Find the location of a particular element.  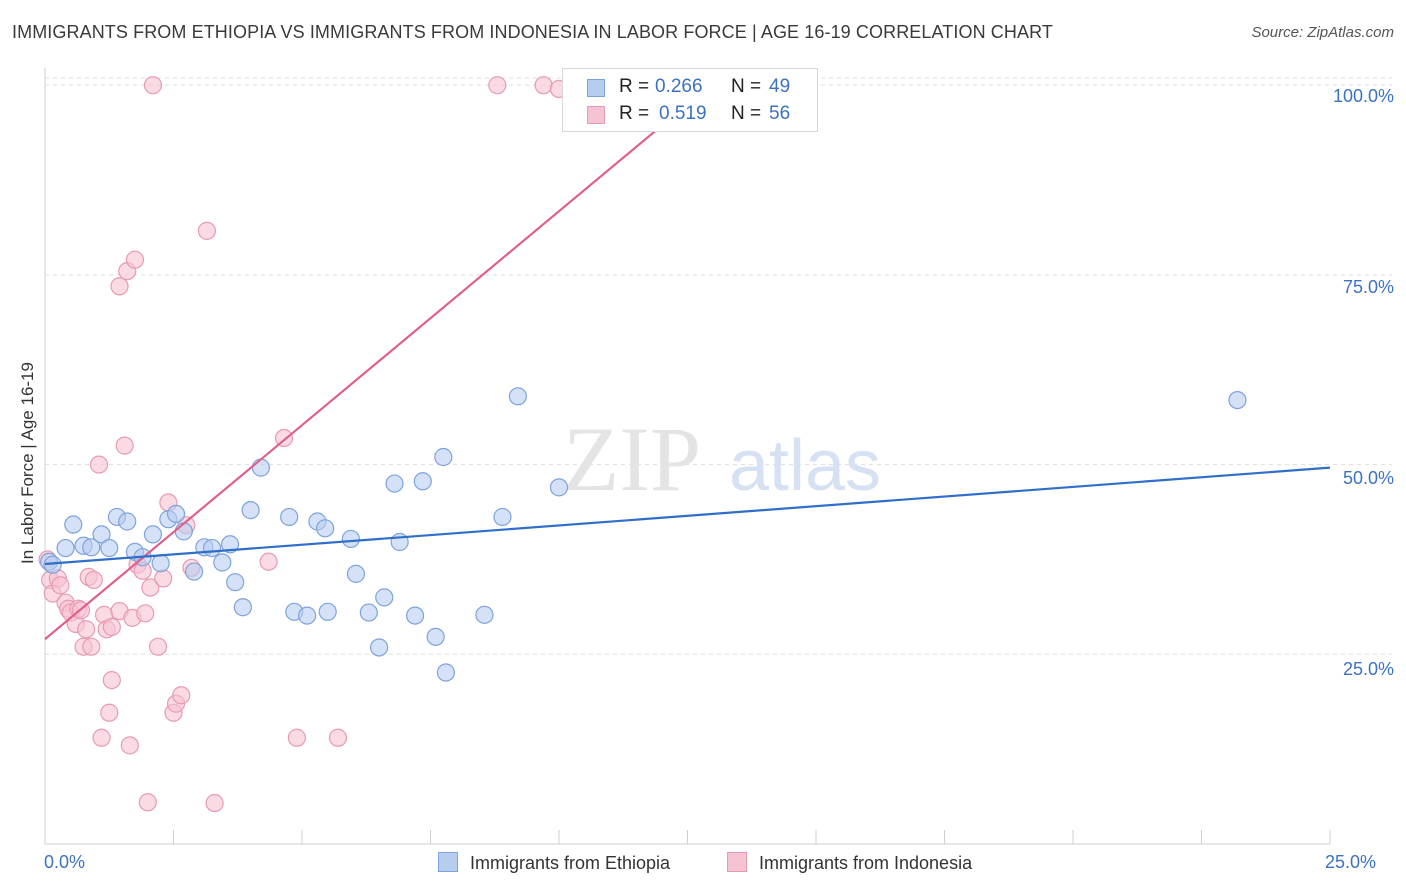

legend-item-ethiopia: Immigrants from Ethiopia is located at coordinates (554, 863).